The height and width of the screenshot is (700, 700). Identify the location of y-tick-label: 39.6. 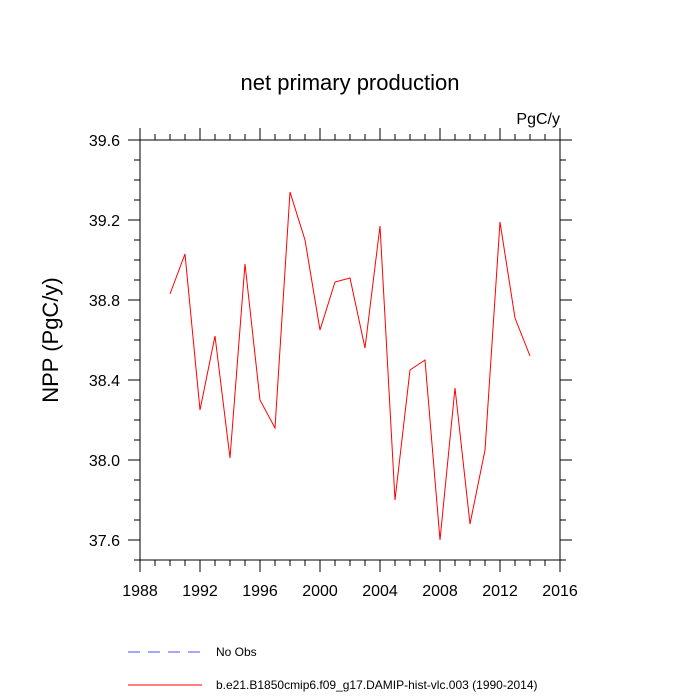
(104, 141).